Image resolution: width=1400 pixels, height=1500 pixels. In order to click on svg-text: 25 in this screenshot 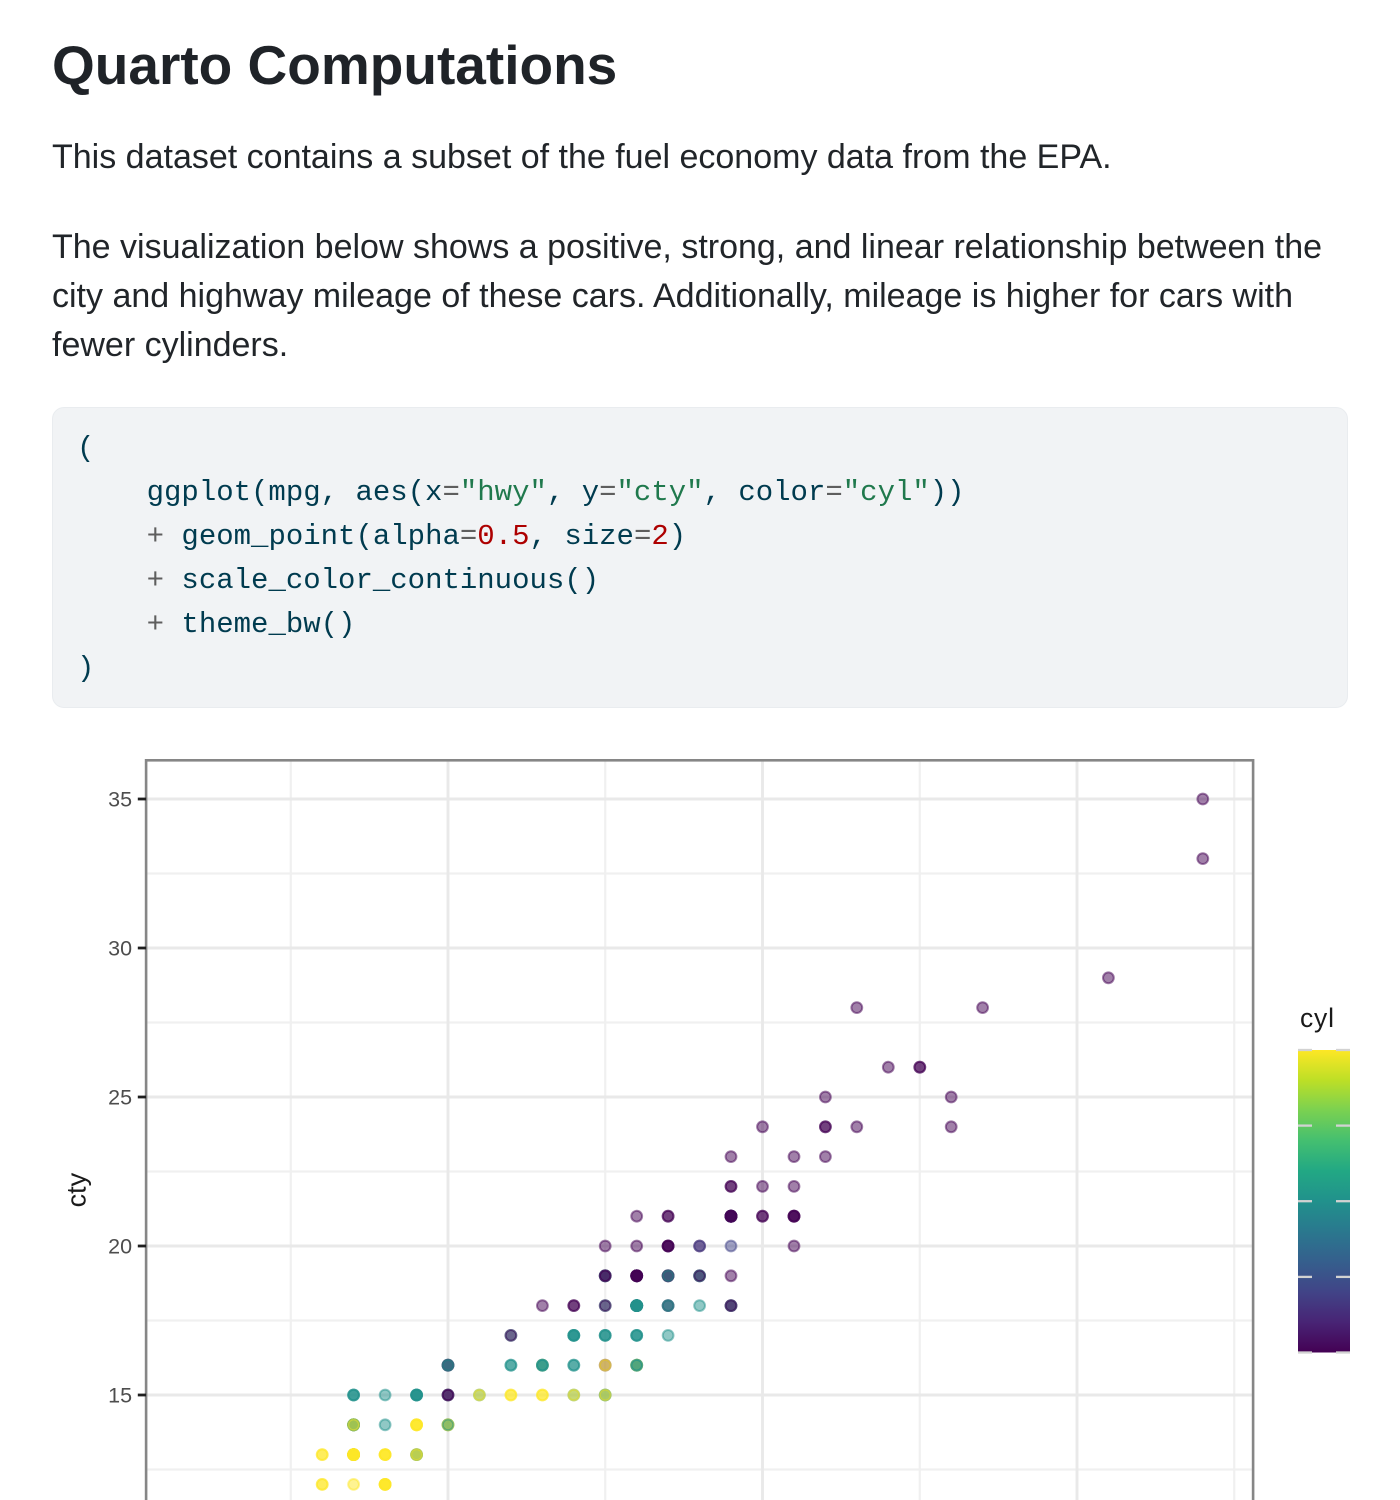, I will do `click(120, 1098)`.